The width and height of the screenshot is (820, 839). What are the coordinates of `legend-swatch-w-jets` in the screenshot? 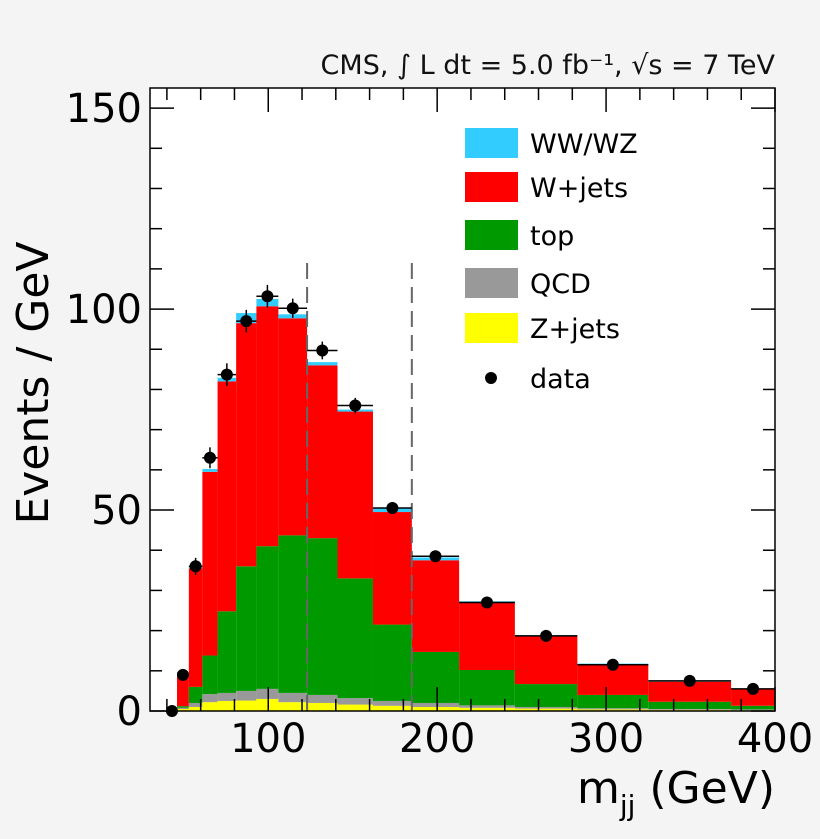 It's located at (491, 187).